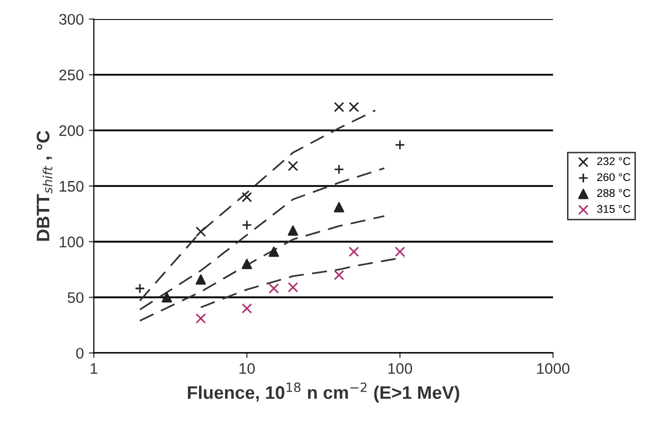 This screenshot has height=424, width=656. Describe the element at coordinates (71, 75) in the screenshot. I see `y-tick-label: 250` at that location.